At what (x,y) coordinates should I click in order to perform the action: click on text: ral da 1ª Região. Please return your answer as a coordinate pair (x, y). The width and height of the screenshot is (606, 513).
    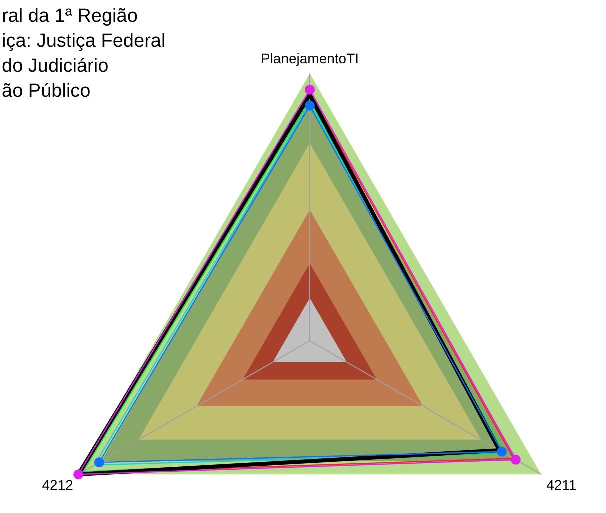
    Looking at the image, I should click on (70, 17).